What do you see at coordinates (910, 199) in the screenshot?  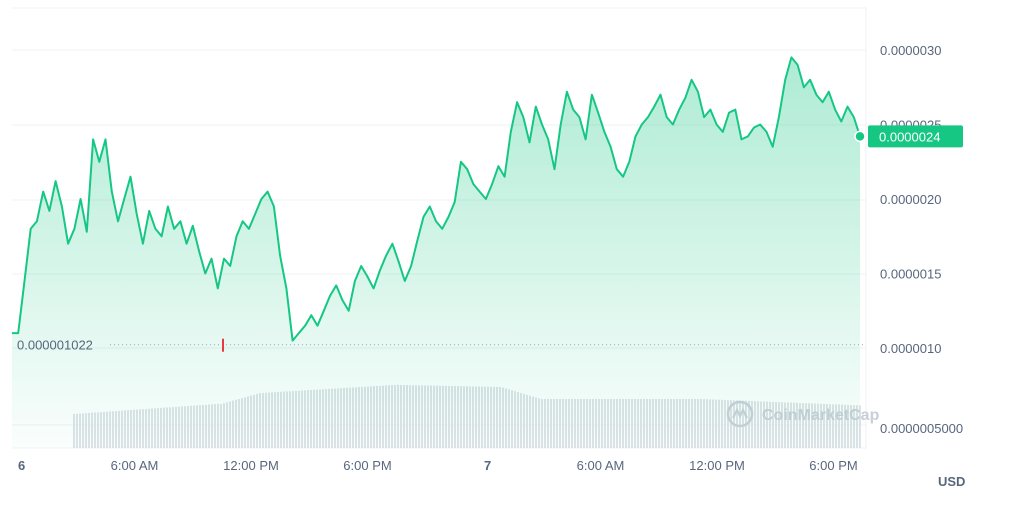 I see `y-tick-label: 0.0000020` at bounding box center [910, 199].